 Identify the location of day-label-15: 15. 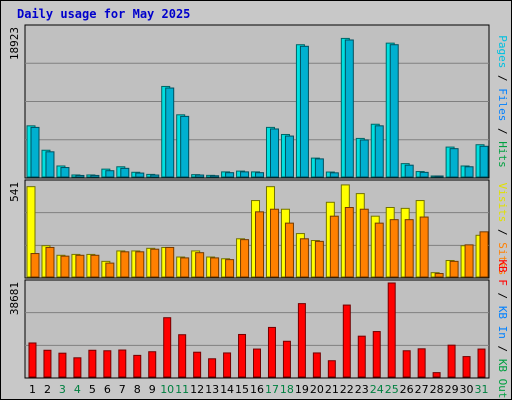
(242, 389).